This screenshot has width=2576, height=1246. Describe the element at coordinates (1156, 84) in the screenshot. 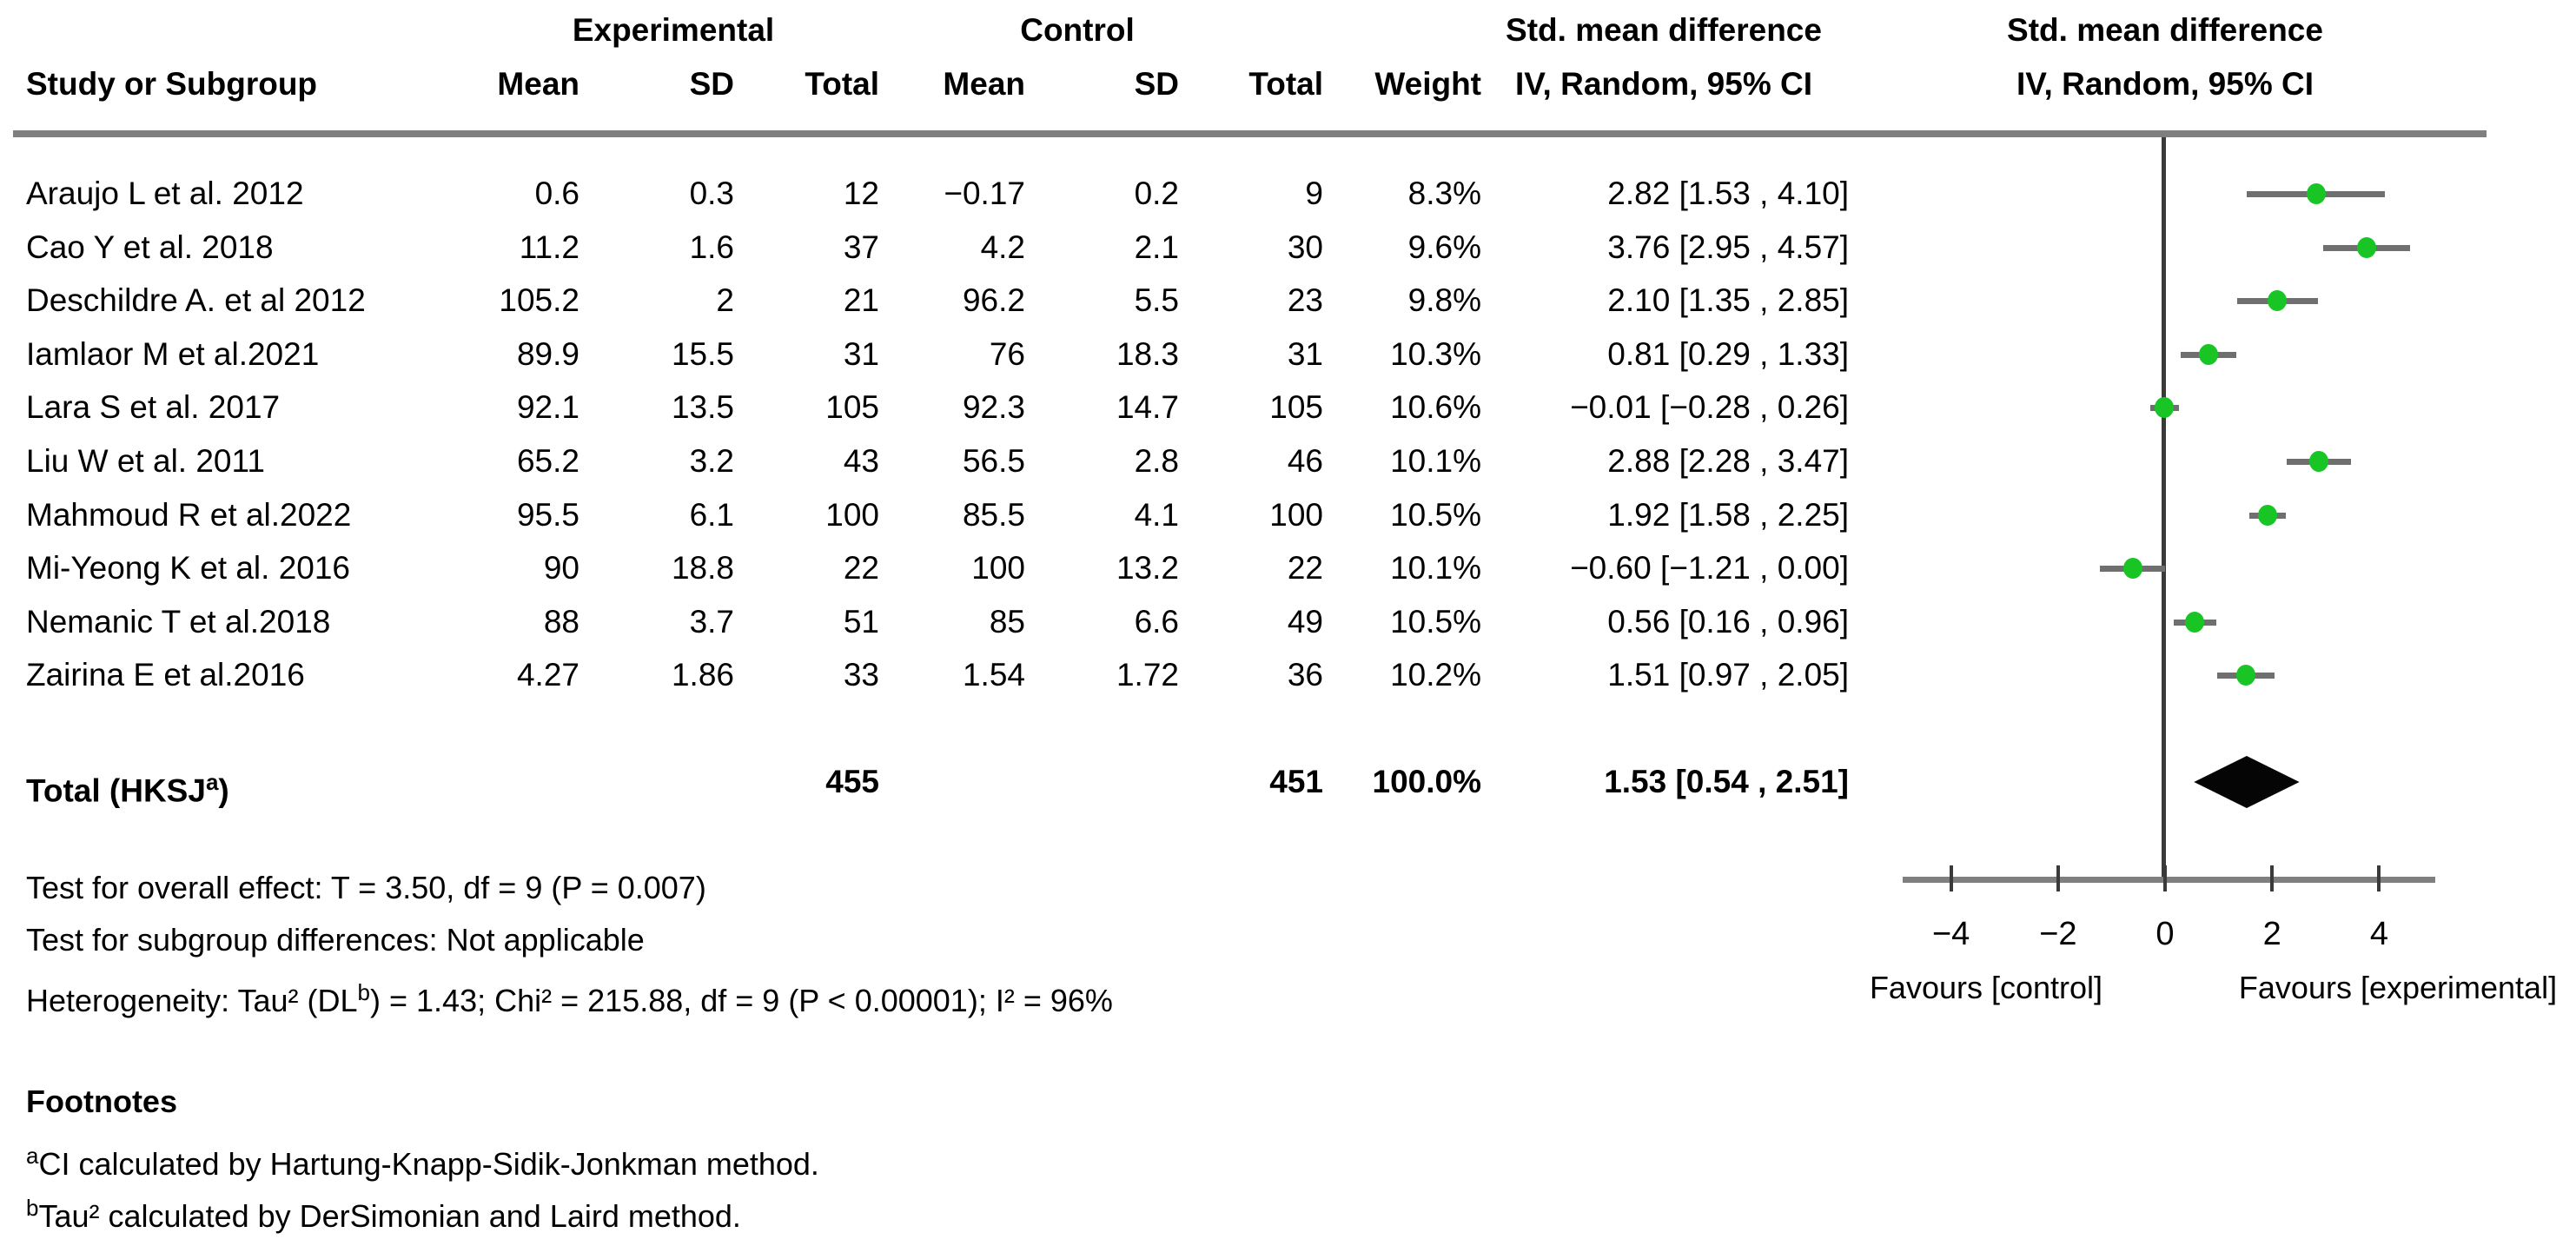

I see `column-header-ctrl-sd: SD` at that location.